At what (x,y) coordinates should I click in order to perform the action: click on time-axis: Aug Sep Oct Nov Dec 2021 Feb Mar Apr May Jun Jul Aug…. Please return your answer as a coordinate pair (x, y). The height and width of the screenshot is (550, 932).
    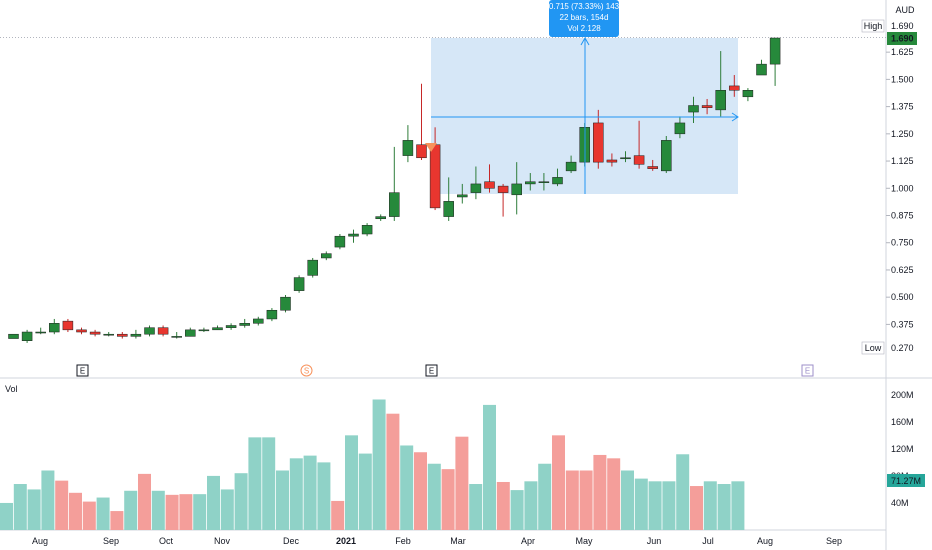
    Looking at the image, I should click on (437, 541).